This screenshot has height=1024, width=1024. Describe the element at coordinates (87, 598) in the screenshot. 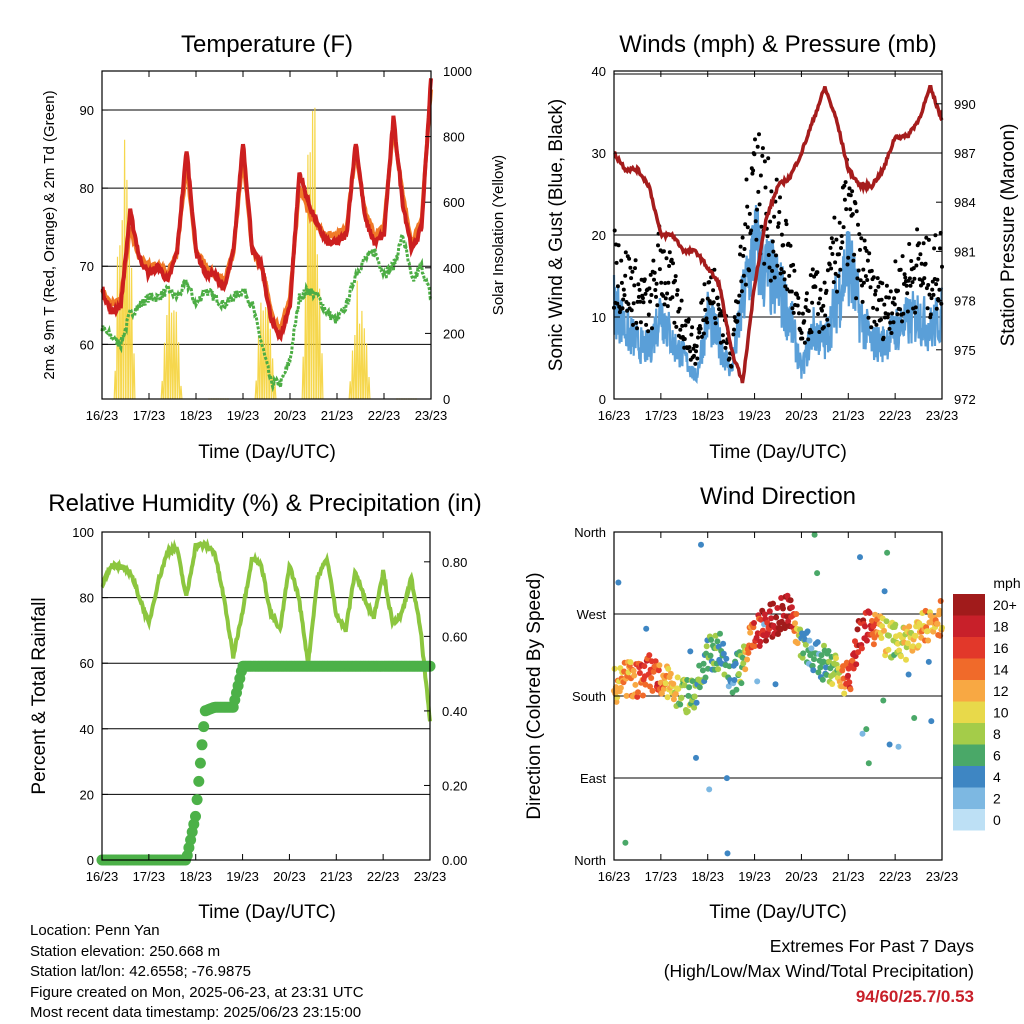

I see `rh-ytick-label: 80` at that location.